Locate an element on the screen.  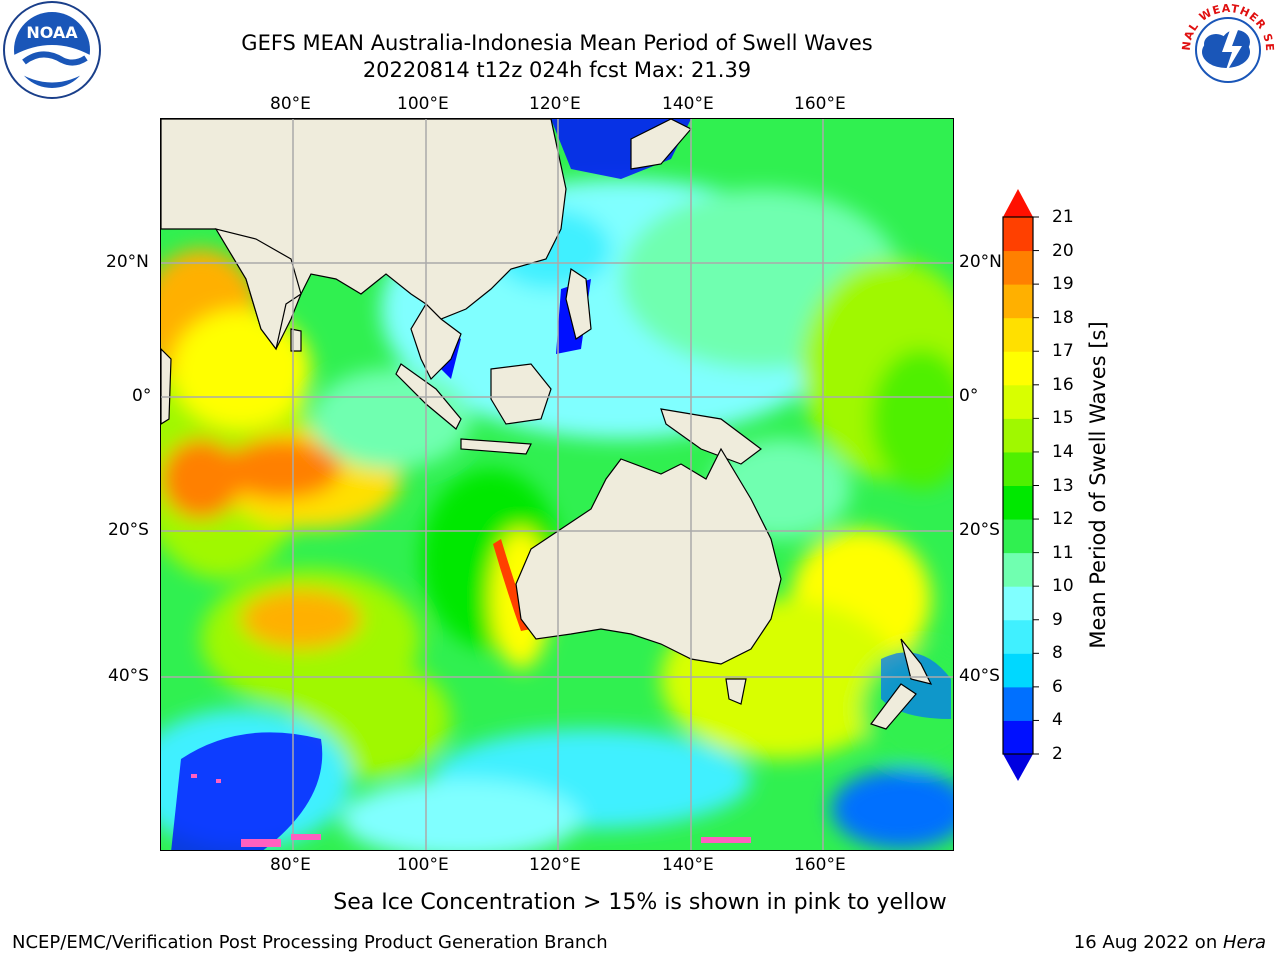
japan-land is located at coordinates (661, 144).